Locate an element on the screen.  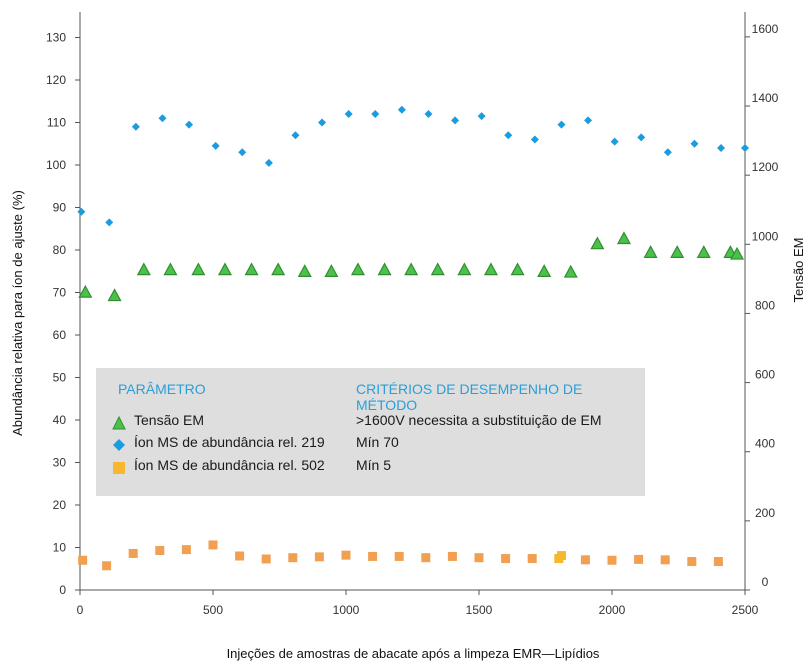
y2-tick-label: 0 is located at coordinates (765, 582).